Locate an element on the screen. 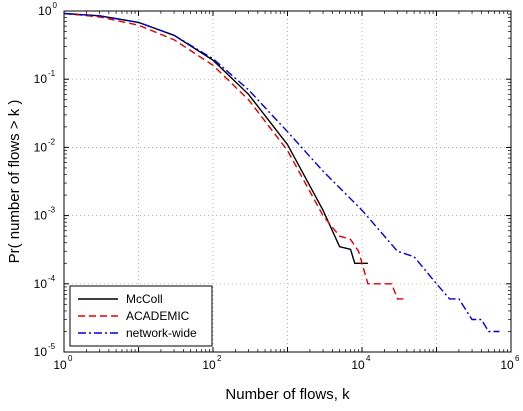 The height and width of the screenshot is (411, 523). y-tick-label: 10 0 is located at coordinates (47, 9).